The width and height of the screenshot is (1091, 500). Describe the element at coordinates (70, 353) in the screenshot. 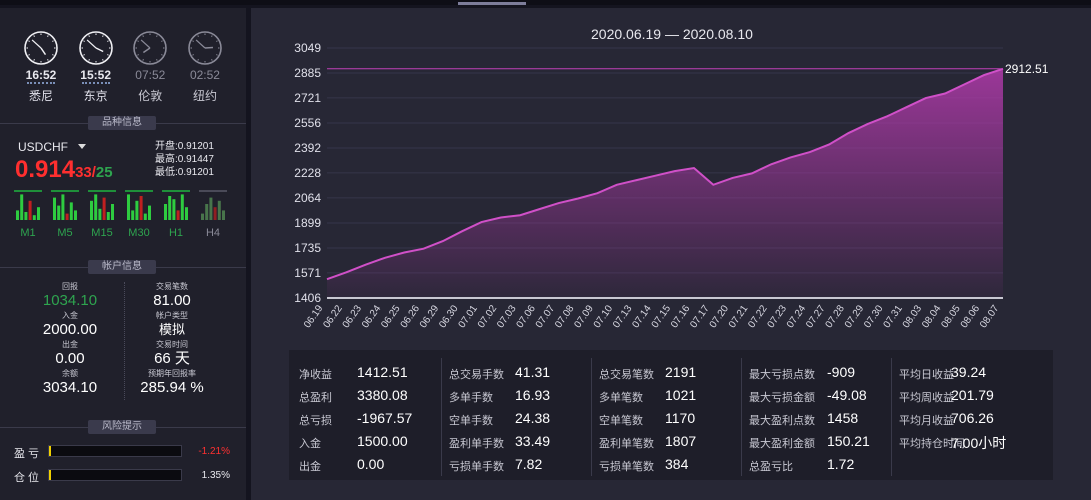

I see `account-withdraw: 出金 0.00` at that location.